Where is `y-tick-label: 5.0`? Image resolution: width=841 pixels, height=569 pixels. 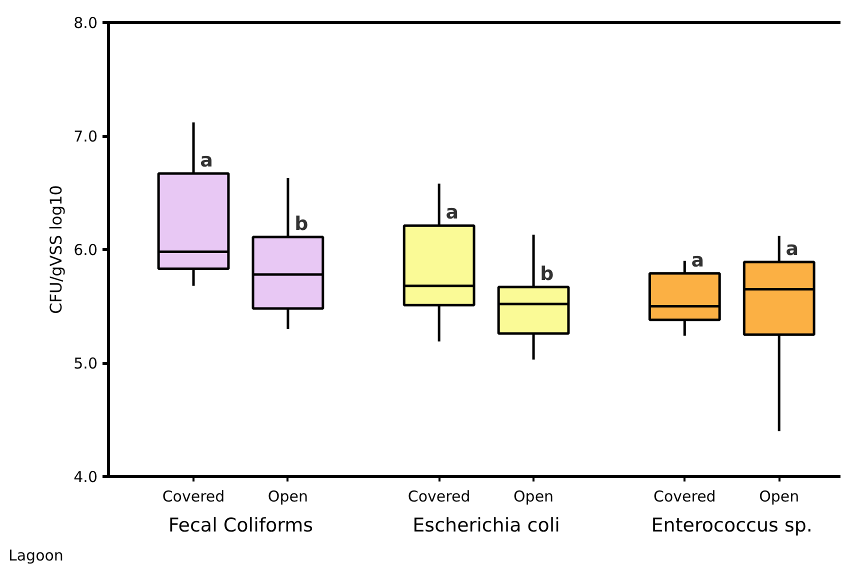 y-tick-label: 5.0 is located at coordinates (86, 363).